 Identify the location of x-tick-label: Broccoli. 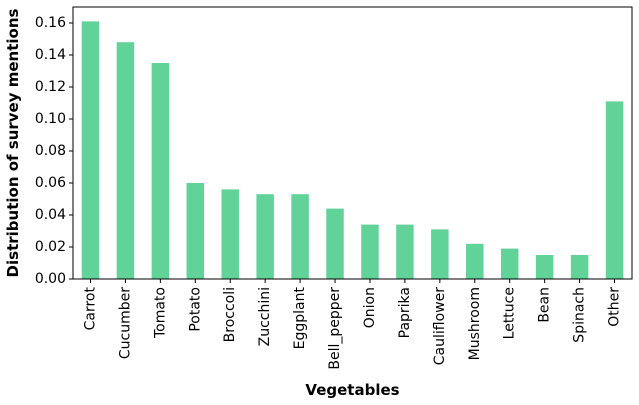
(230, 314).